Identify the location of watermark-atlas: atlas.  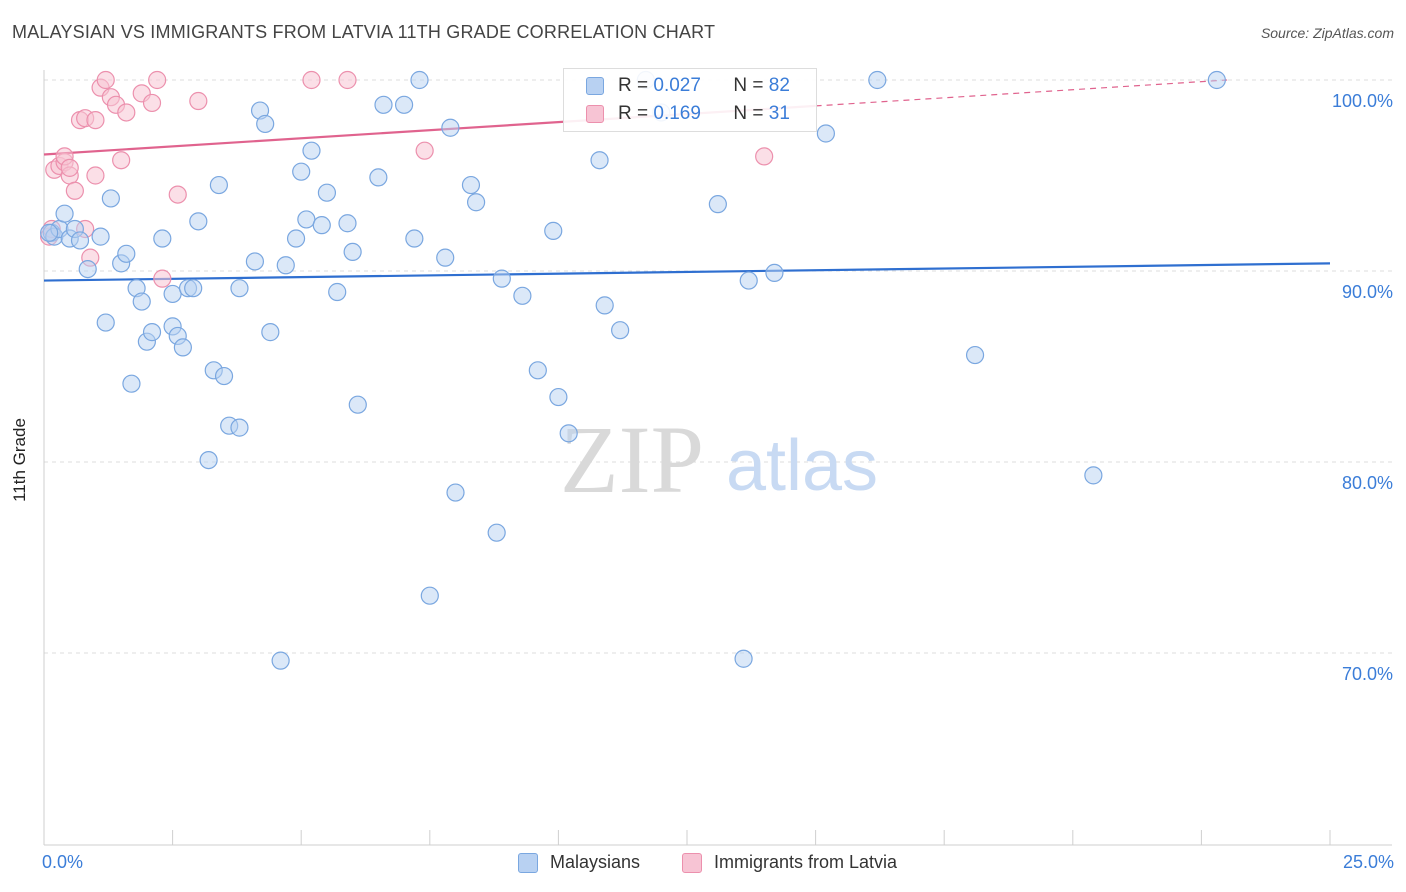
(802, 466).